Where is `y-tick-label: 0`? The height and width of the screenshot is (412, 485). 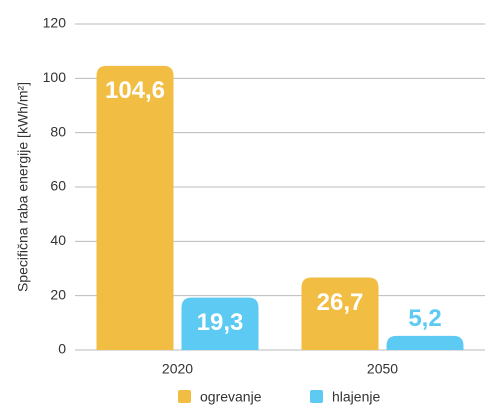 y-tick-label: 0 is located at coordinates (62, 349).